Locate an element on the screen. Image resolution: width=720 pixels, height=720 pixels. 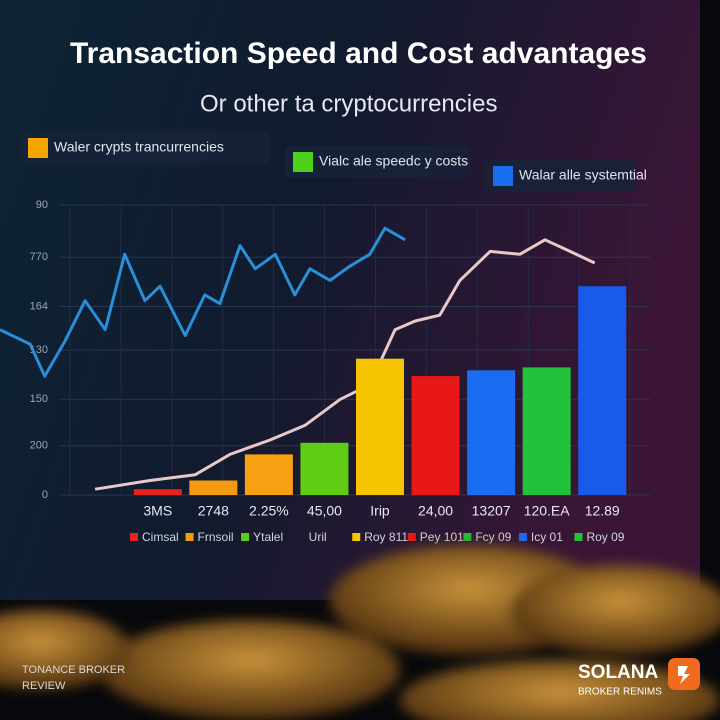
legend-label: Waler crypts trancurrencies is located at coordinates (139, 147).